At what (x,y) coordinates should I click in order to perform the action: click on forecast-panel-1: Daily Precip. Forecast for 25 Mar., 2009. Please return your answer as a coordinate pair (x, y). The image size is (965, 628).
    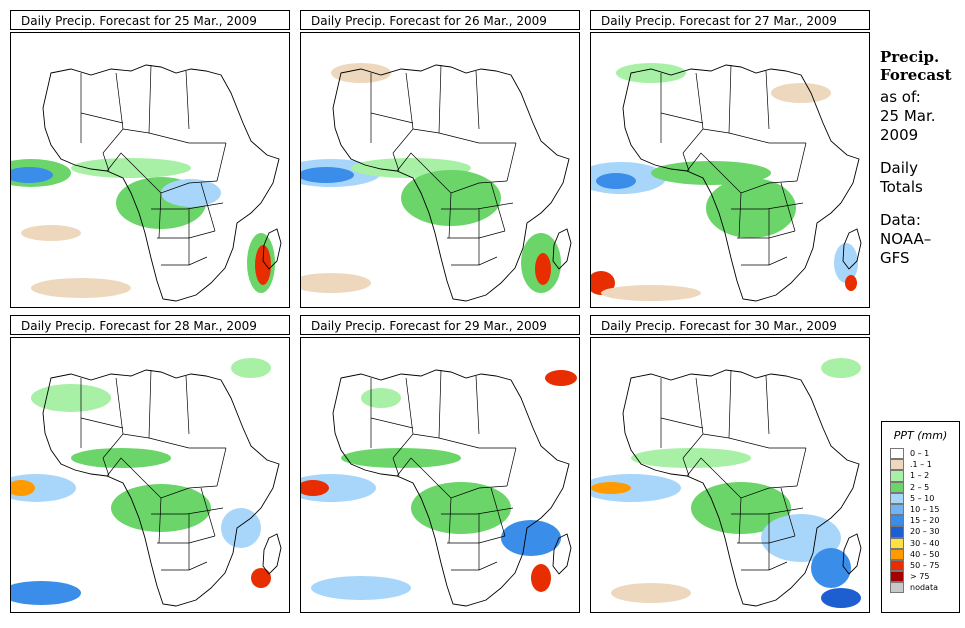
    Looking at the image, I should click on (151, 160).